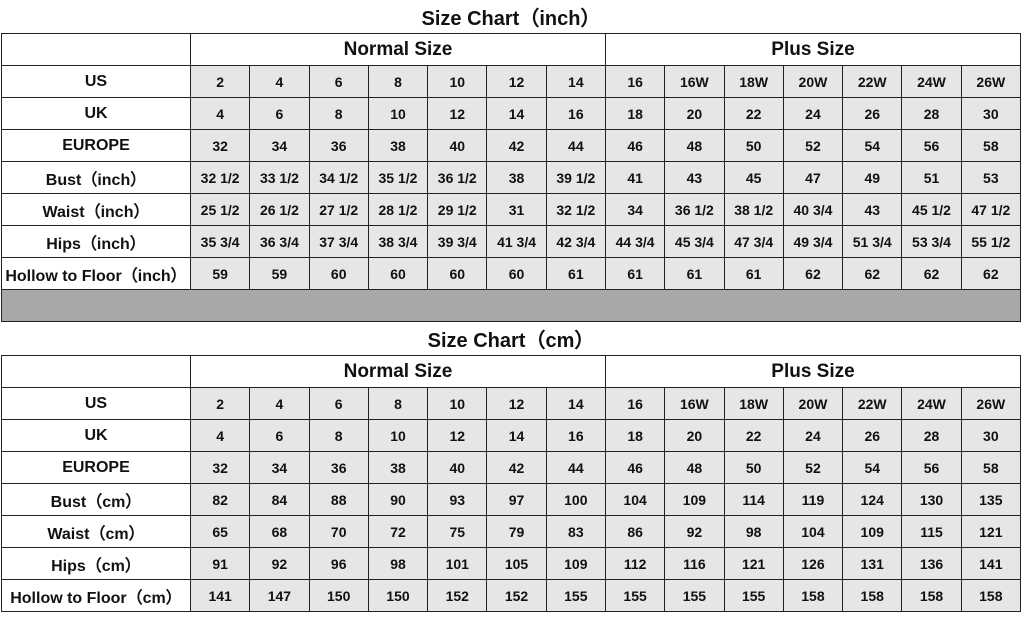 Image resolution: width=1024 pixels, height=638 pixels. Describe the element at coordinates (516, 145) in the screenshot. I see `size-cell: 42` at that location.